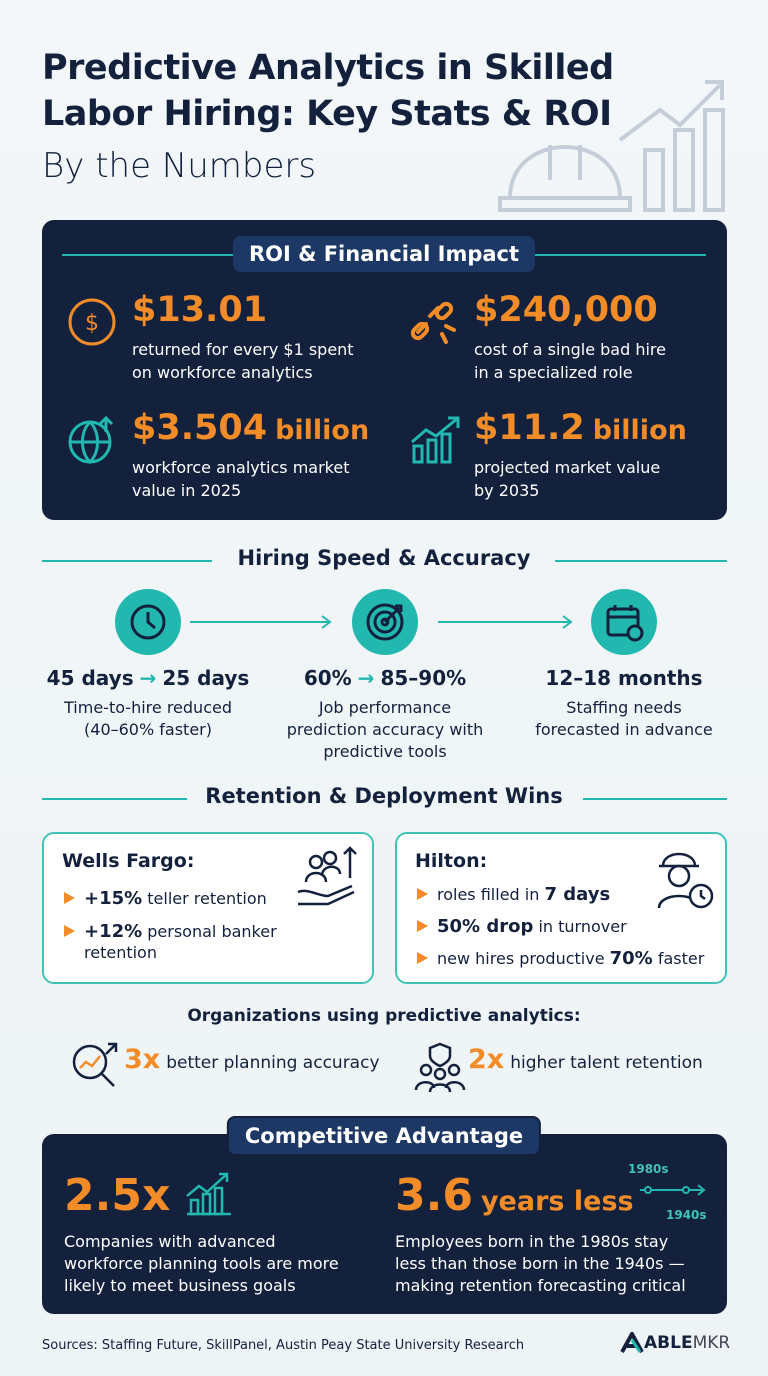 This screenshot has width=768, height=1376. I want to click on section-heading: Hiring Speed & Accuracy, so click(384, 558).